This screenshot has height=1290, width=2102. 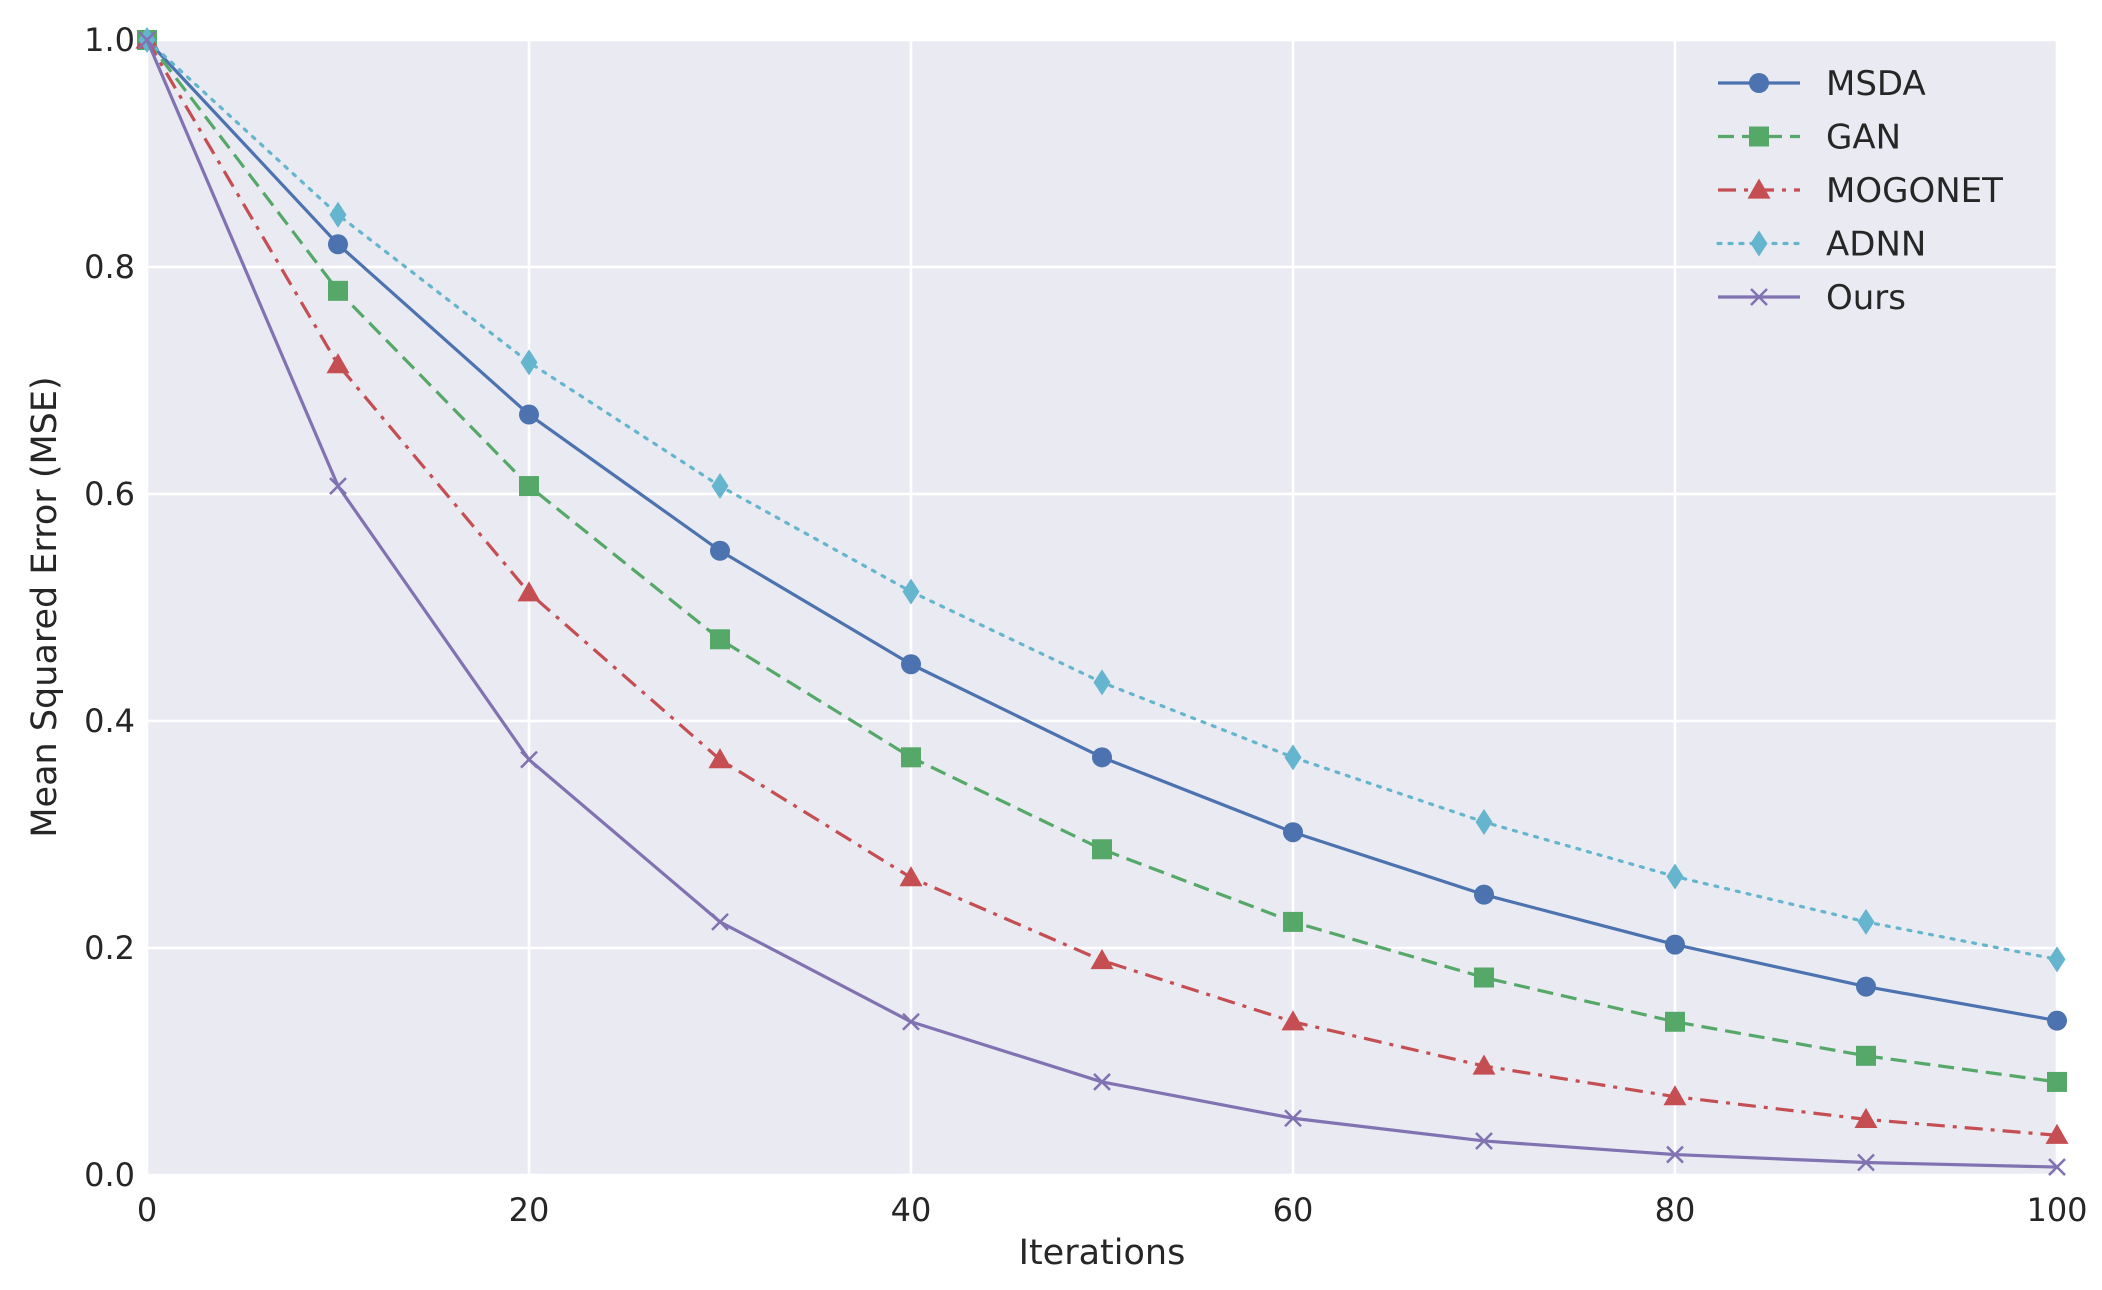 What do you see at coordinates (1821, 245) in the screenshot?
I see `legend-item-adnn: ADNN` at bounding box center [1821, 245].